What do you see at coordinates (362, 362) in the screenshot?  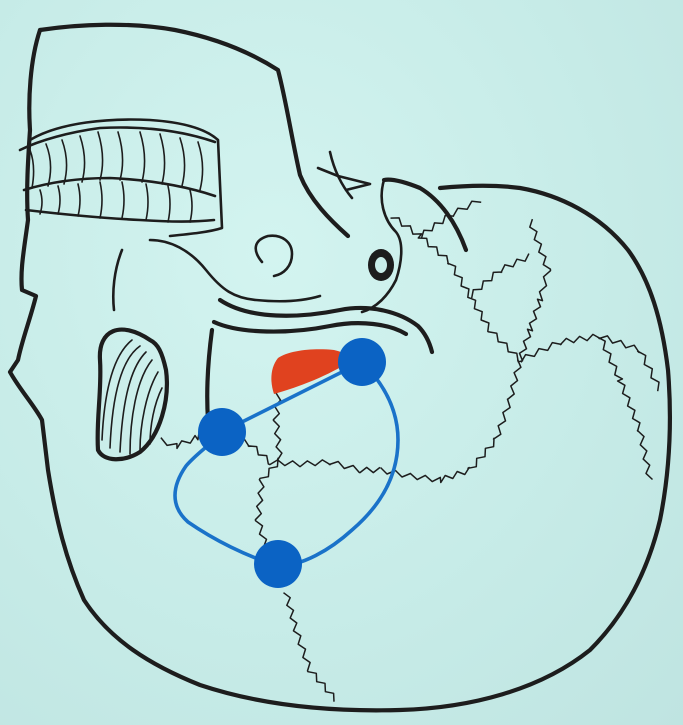 I see `landmark-dot-upper` at bounding box center [362, 362].